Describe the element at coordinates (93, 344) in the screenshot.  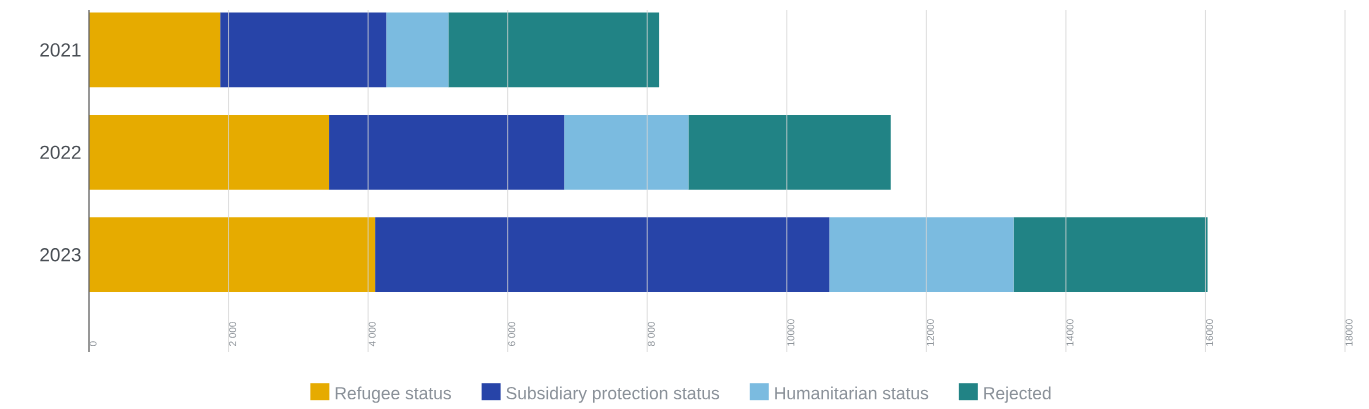
I see `x-tick-label: 0` at that location.